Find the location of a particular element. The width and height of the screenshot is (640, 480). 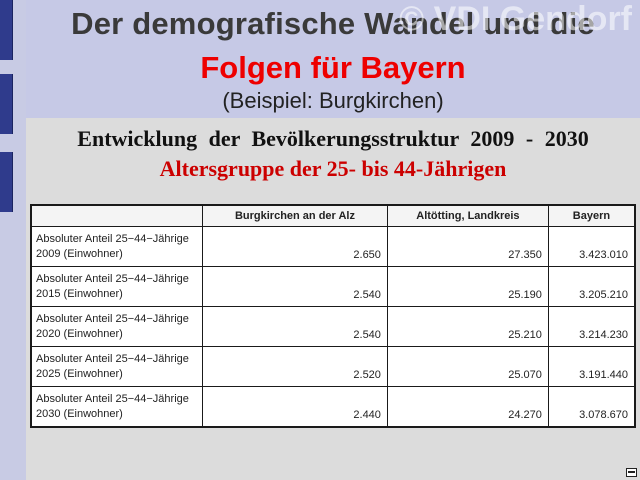

section-subheading: Altersgruppe der 25- bis 44-Jährigen is located at coordinates (333, 168).